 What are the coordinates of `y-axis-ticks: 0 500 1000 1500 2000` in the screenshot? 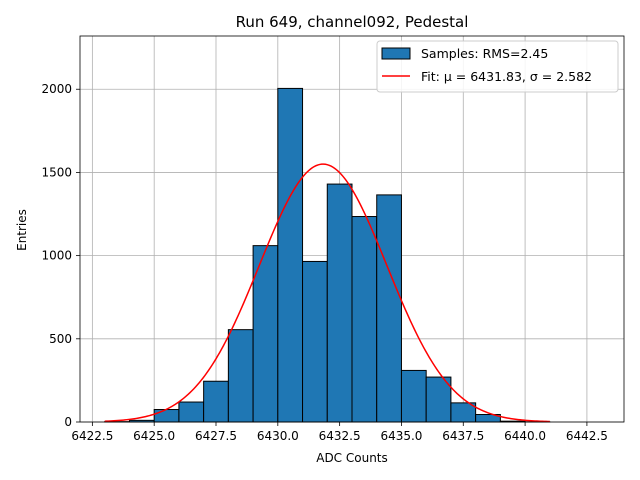 It's located at (60, 255).